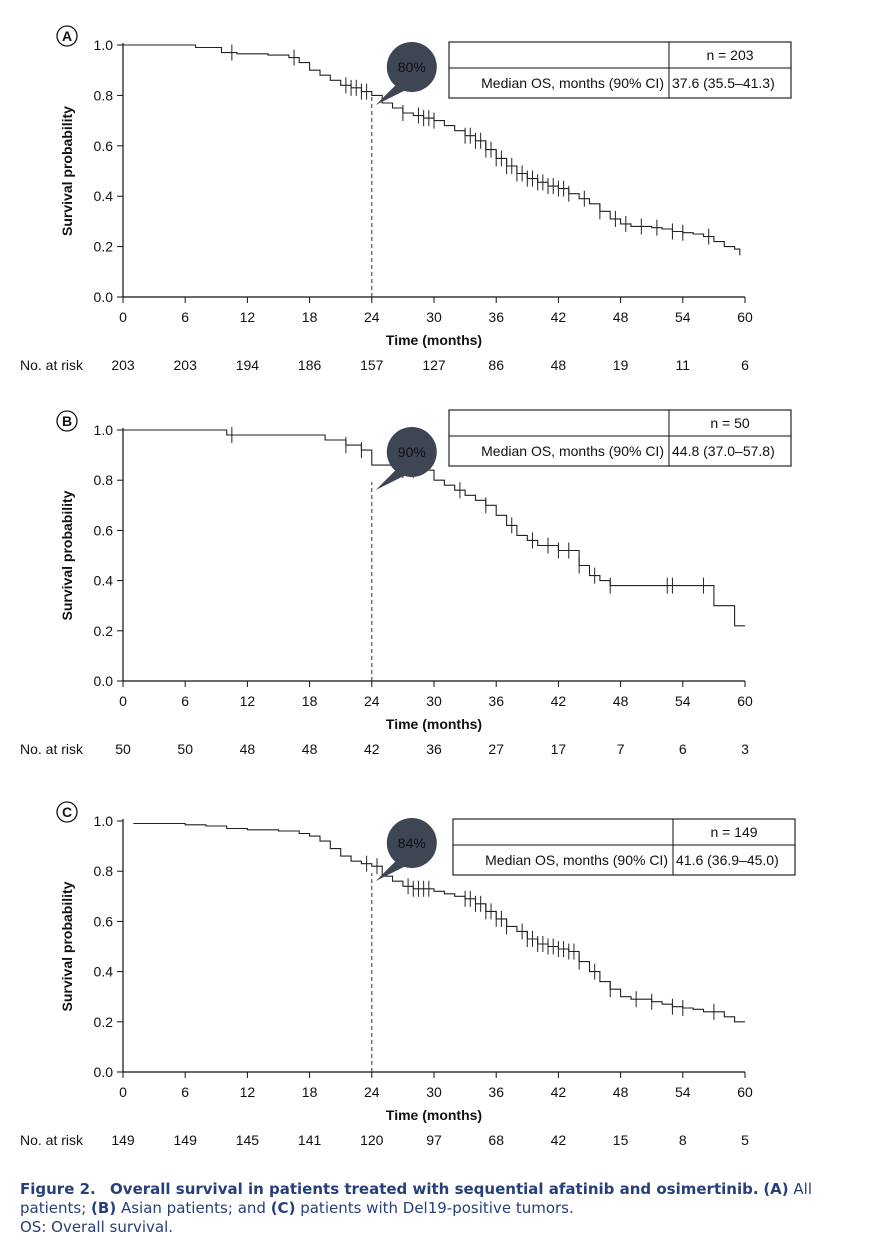 Image resolution: width=880 pixels, height=1258 pixels. What do you see at coordinates (730, 423) in the screenshot?
I see `table-header: n = 50` at bounding box center [730, 423].